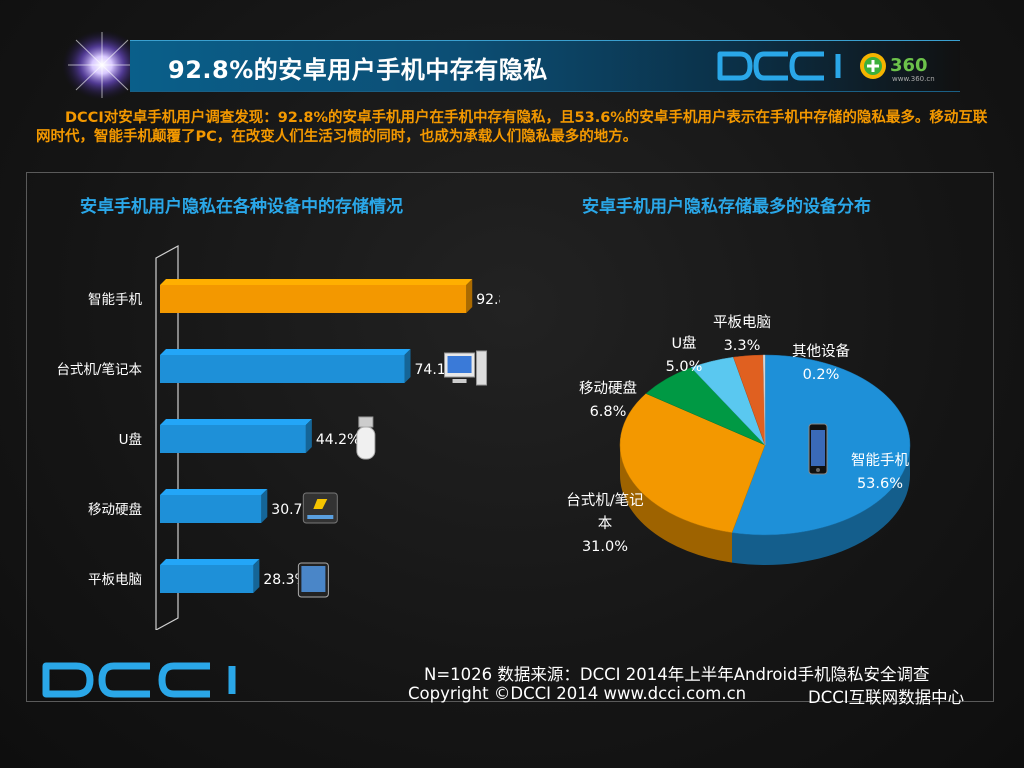  Describe the element at coordinates (320, 508) in the screenshot. I see `hard-drive-icon` at that location.